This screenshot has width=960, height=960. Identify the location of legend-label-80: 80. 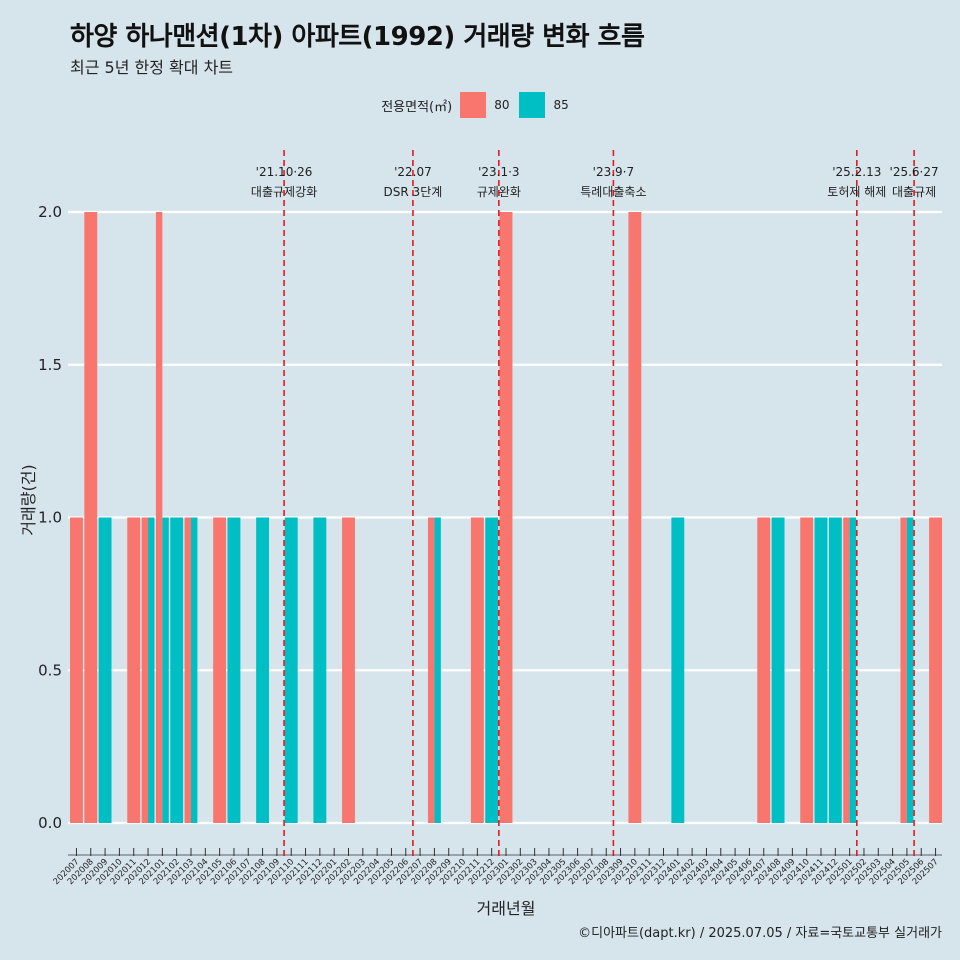
(502, 105).